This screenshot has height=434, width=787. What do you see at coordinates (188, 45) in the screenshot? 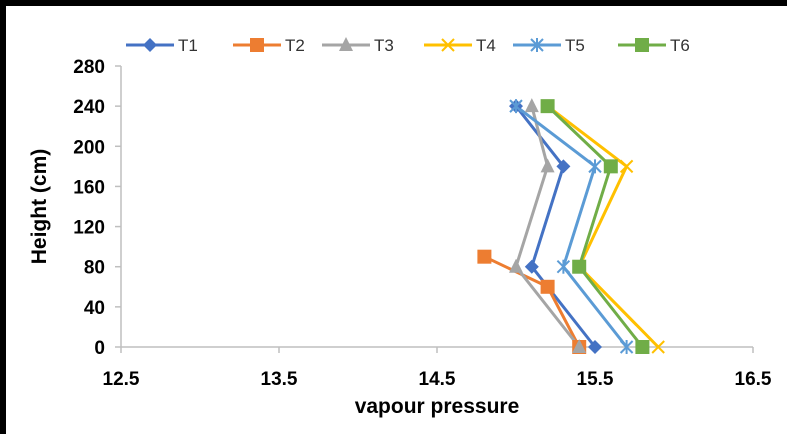
I see `legend-label: T1` at bounding box center [188, 45].